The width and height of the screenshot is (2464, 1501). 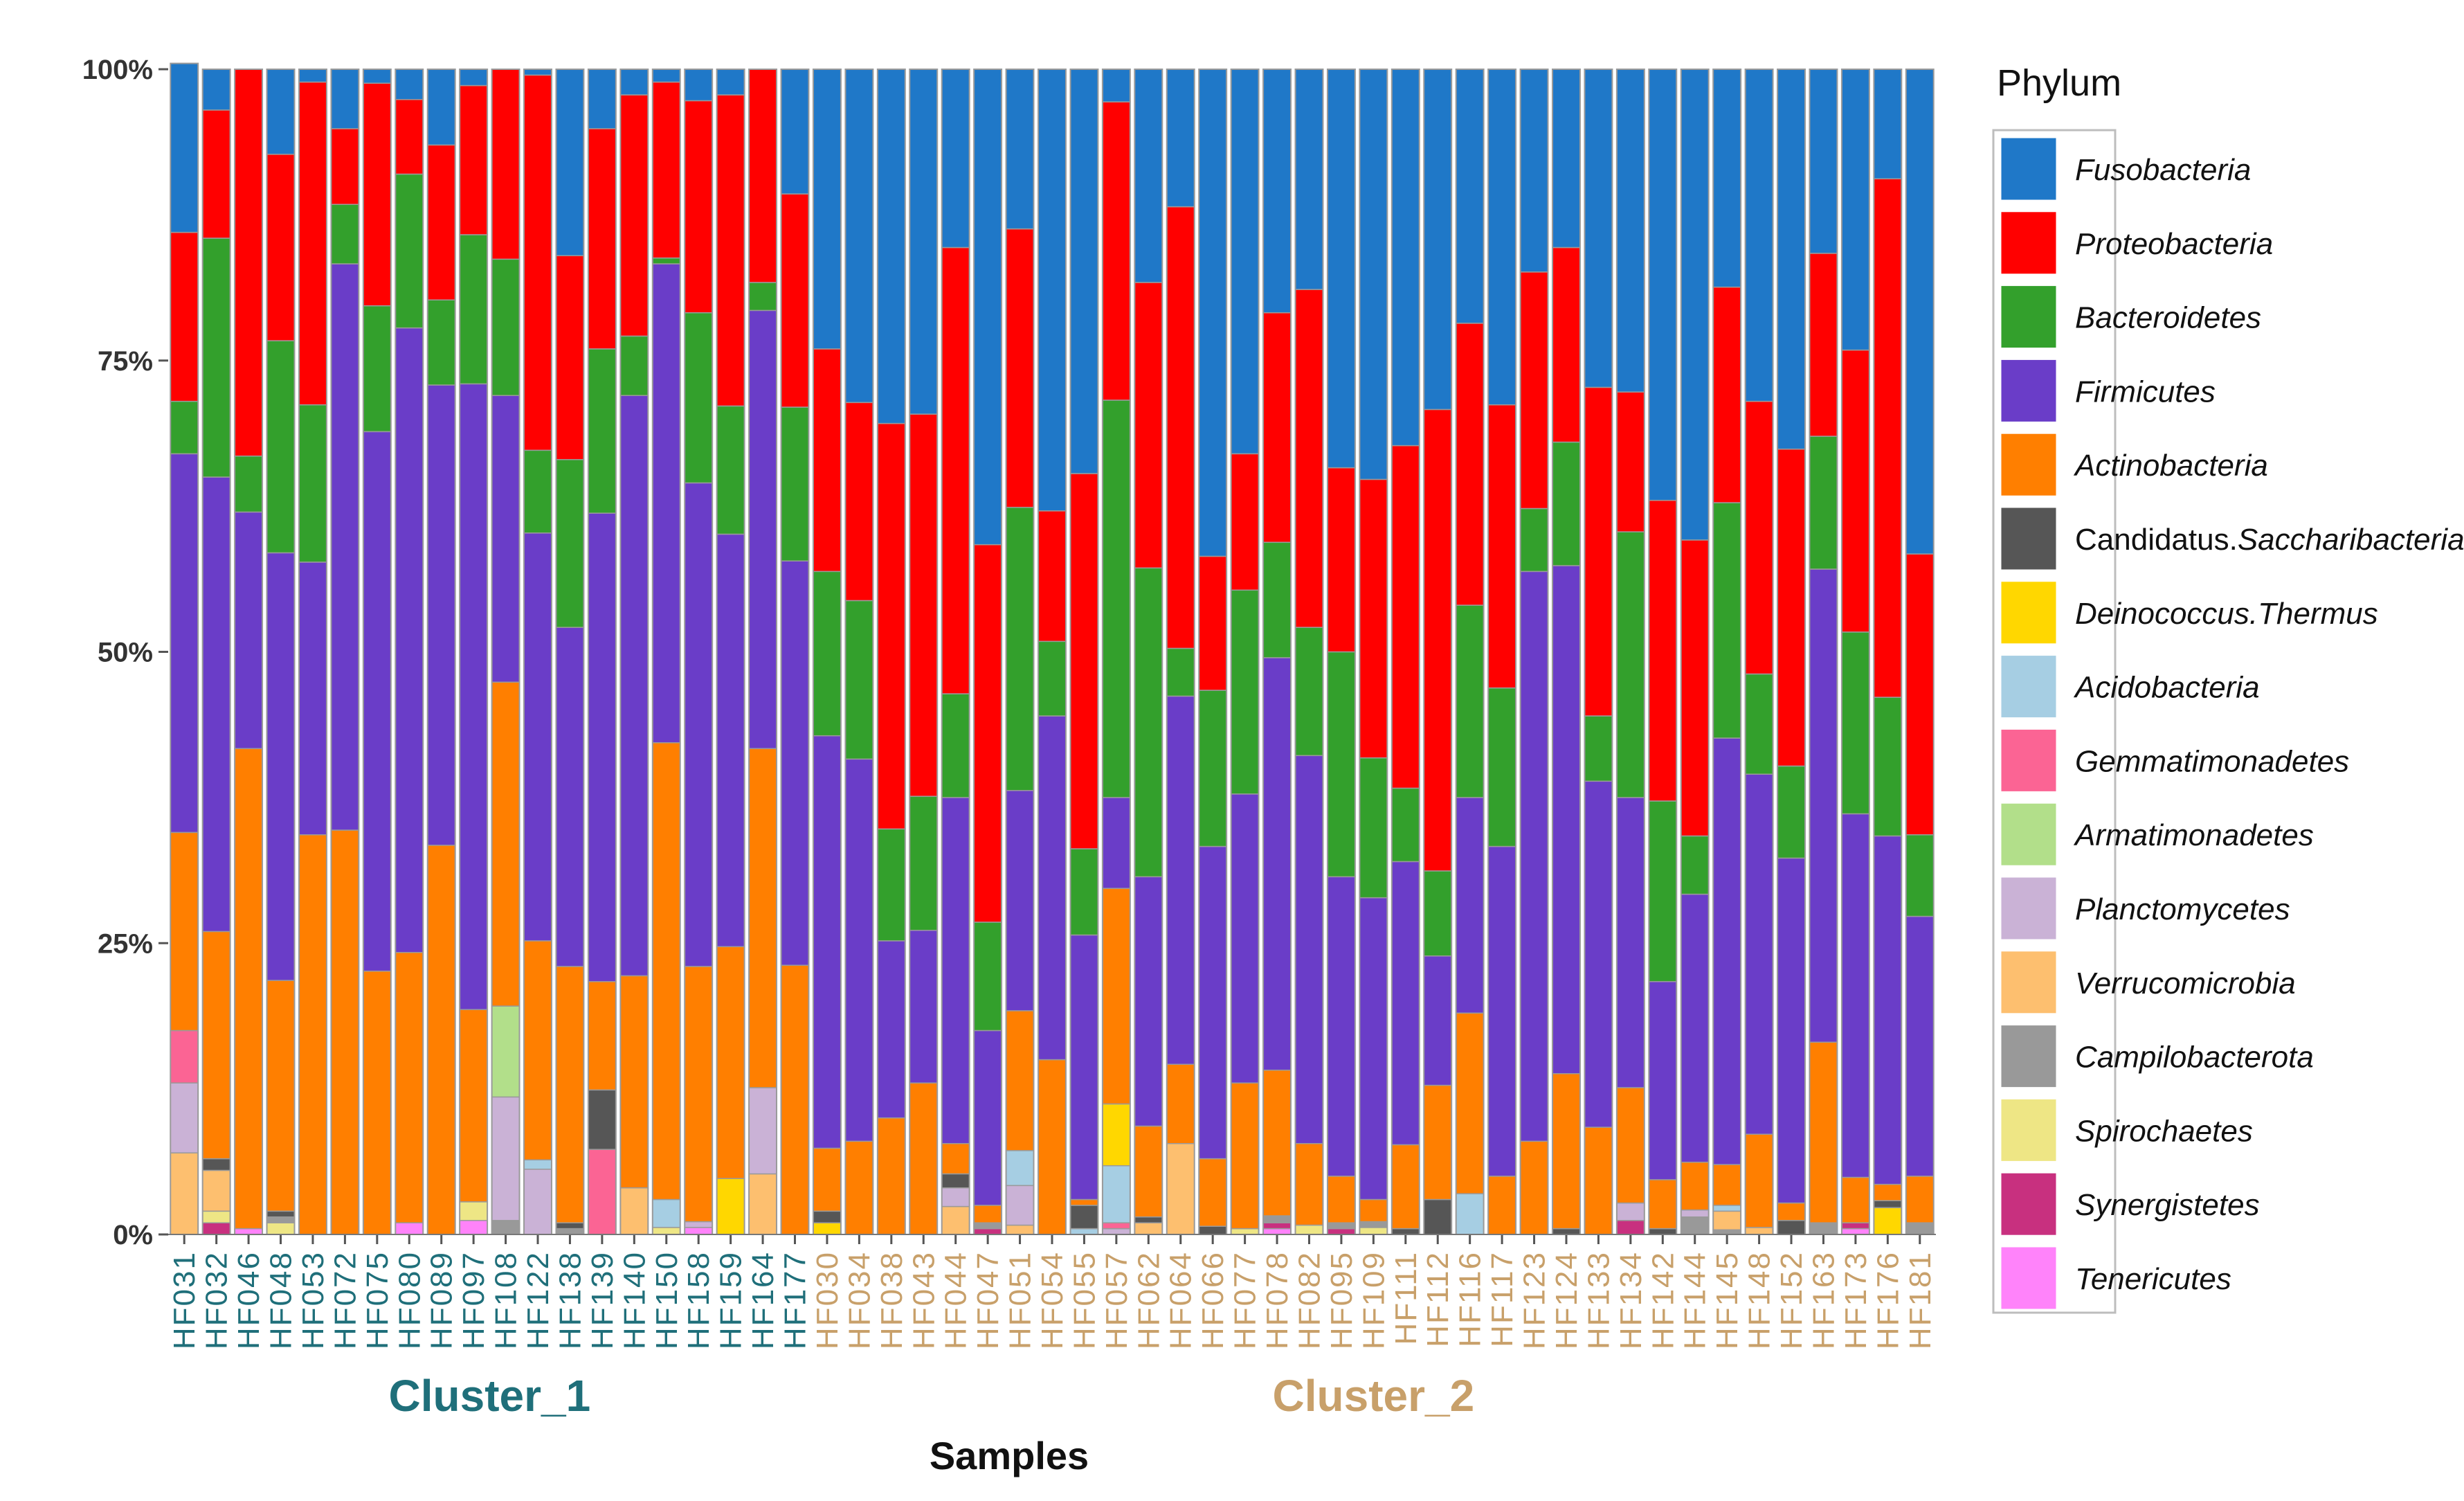 I want to click on cluster-label: Cluster_1, so click(x=490, y=1396).